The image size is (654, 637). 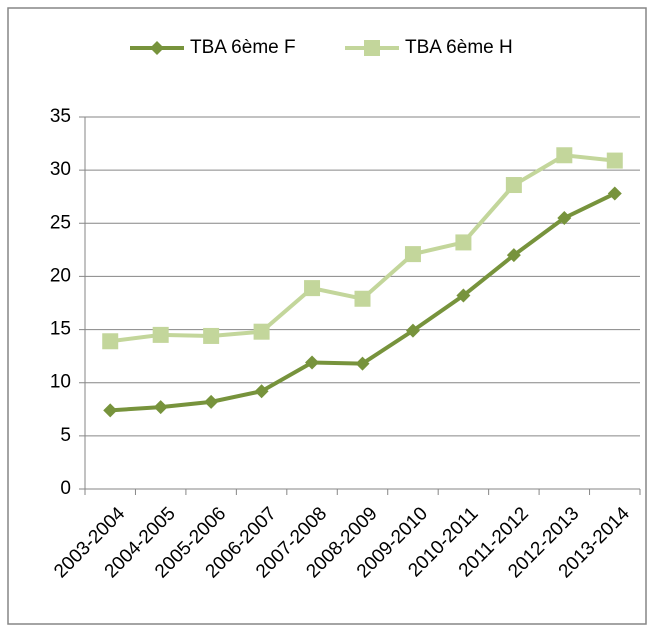 I want to click on y-tick-label: 15, so click(x=60, y=329).